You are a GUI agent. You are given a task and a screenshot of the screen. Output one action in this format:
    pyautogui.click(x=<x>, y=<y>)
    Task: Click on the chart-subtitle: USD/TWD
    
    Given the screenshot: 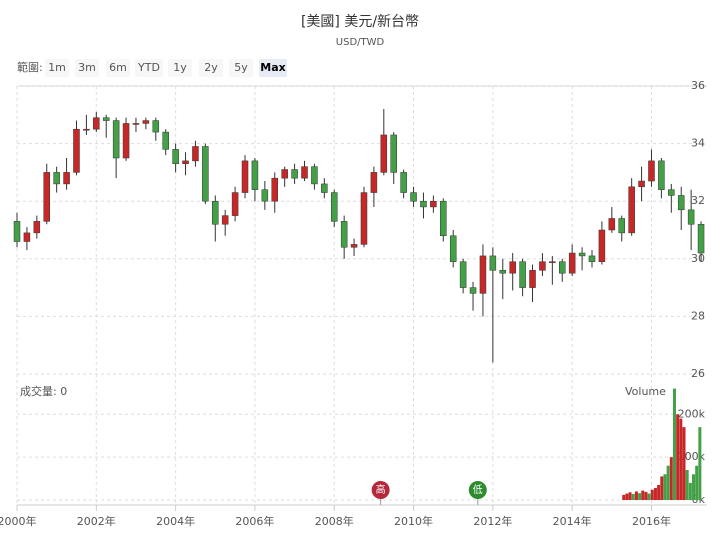 What is the action you would take?
    pyautogui.click(x=360, y=42)
    